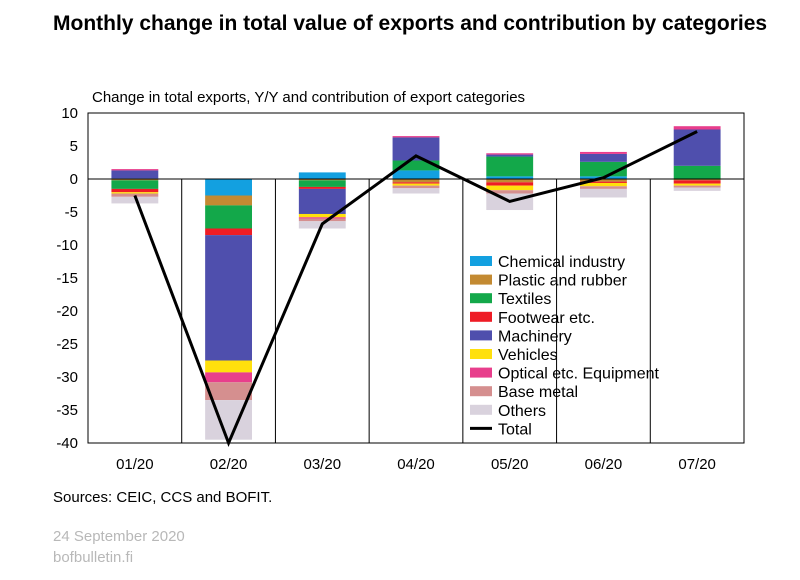 This screenshot has height=580, width=800. I want to click on legend-swatch-others, so click(481, 409).